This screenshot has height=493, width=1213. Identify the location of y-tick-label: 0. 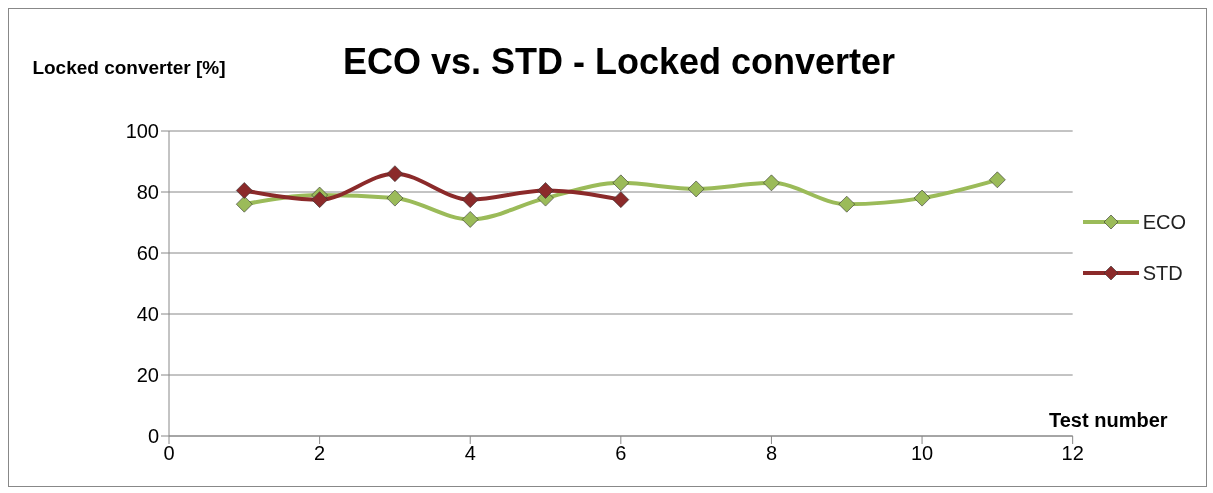
(153, 436).